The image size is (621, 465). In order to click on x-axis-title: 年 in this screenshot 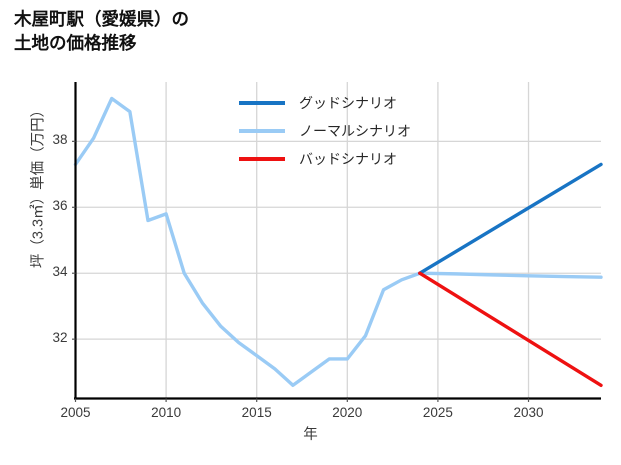, I will do `click(310, 435)`.